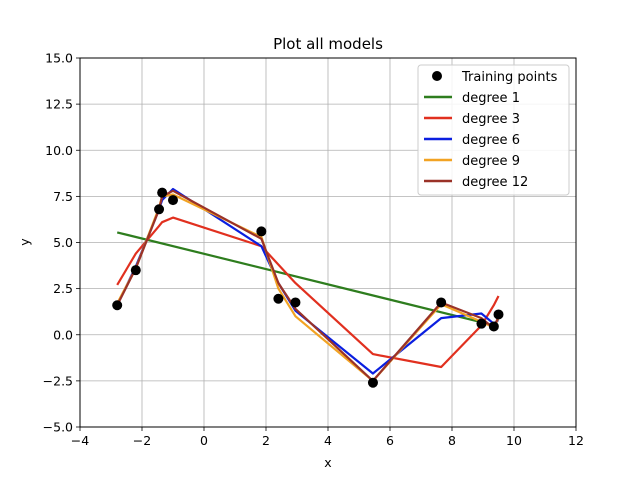 The height and width of the screenshot is (480, 640). Describe the element at coordinates (514, 440) in the screenshot. I see `x-tick-label: 10` at that location.